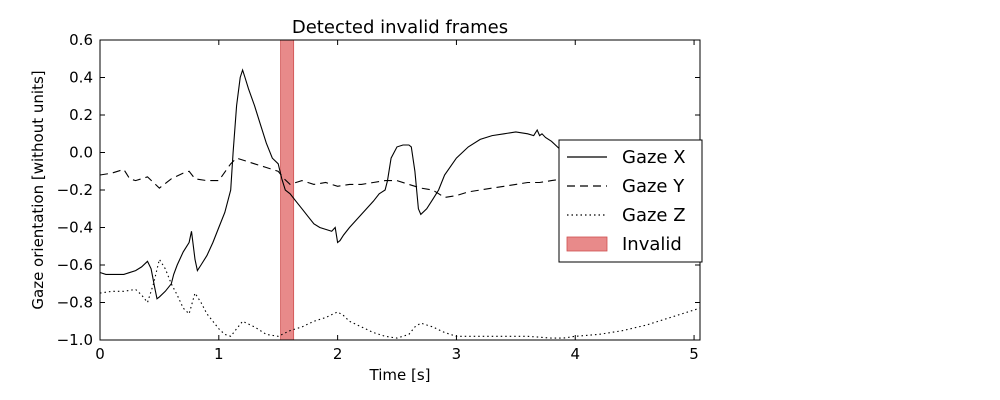  I want to click on x-tick-label: 2, so click(338, 354).